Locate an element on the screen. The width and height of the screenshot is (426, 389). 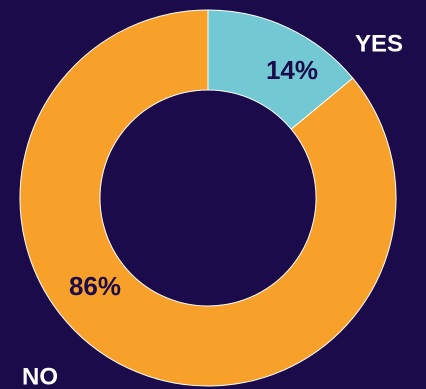
percent-label: 14% is located at coordinates (292, 70).